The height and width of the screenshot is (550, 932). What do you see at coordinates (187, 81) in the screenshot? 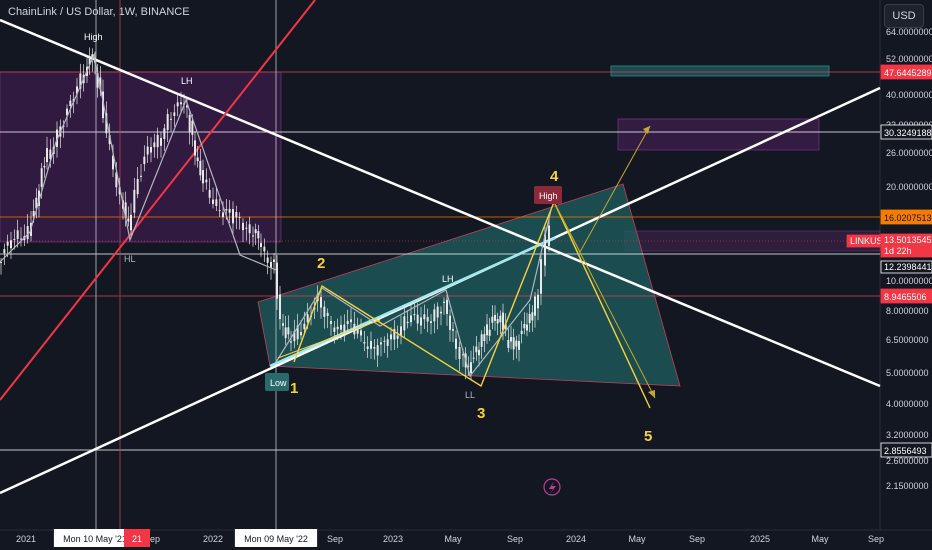
I see `label-lh-1: LH` at bounding box center [187, 81].